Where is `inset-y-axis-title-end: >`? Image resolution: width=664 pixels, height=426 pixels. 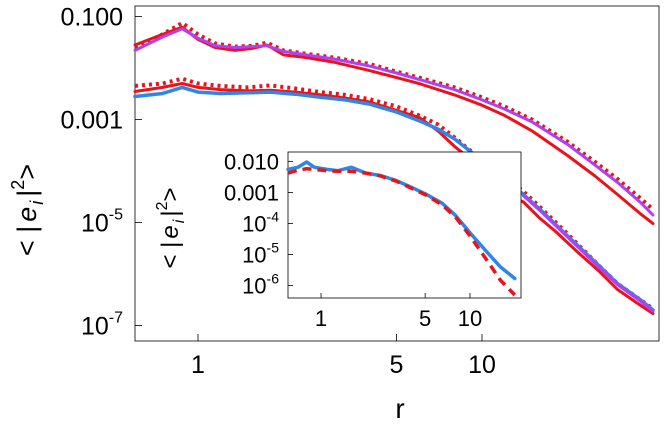 inset-y-axis-title-end: > is located at coordinates (170, 195).